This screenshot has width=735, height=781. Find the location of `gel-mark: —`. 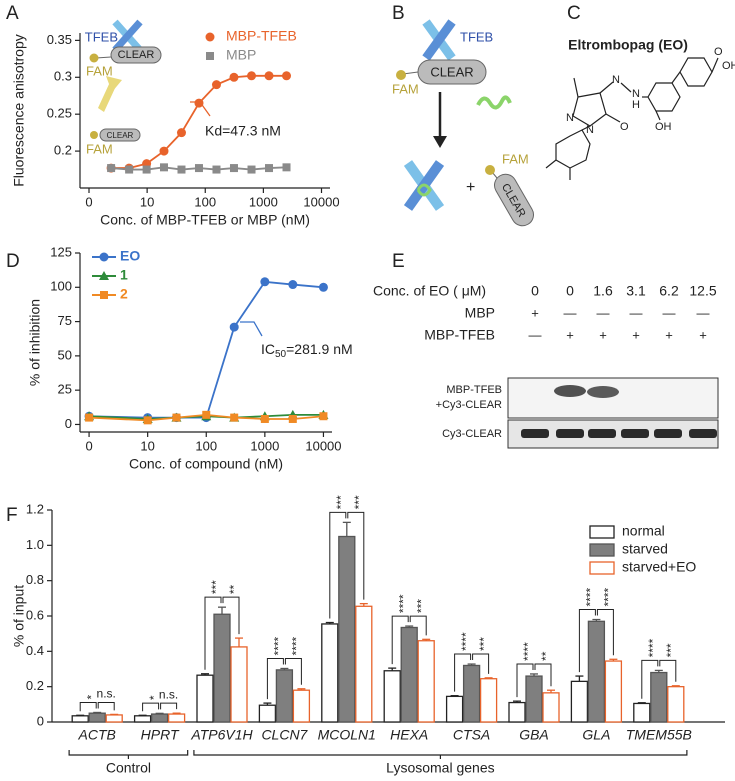

gel-mark: — is located at coordinates (636, 312).